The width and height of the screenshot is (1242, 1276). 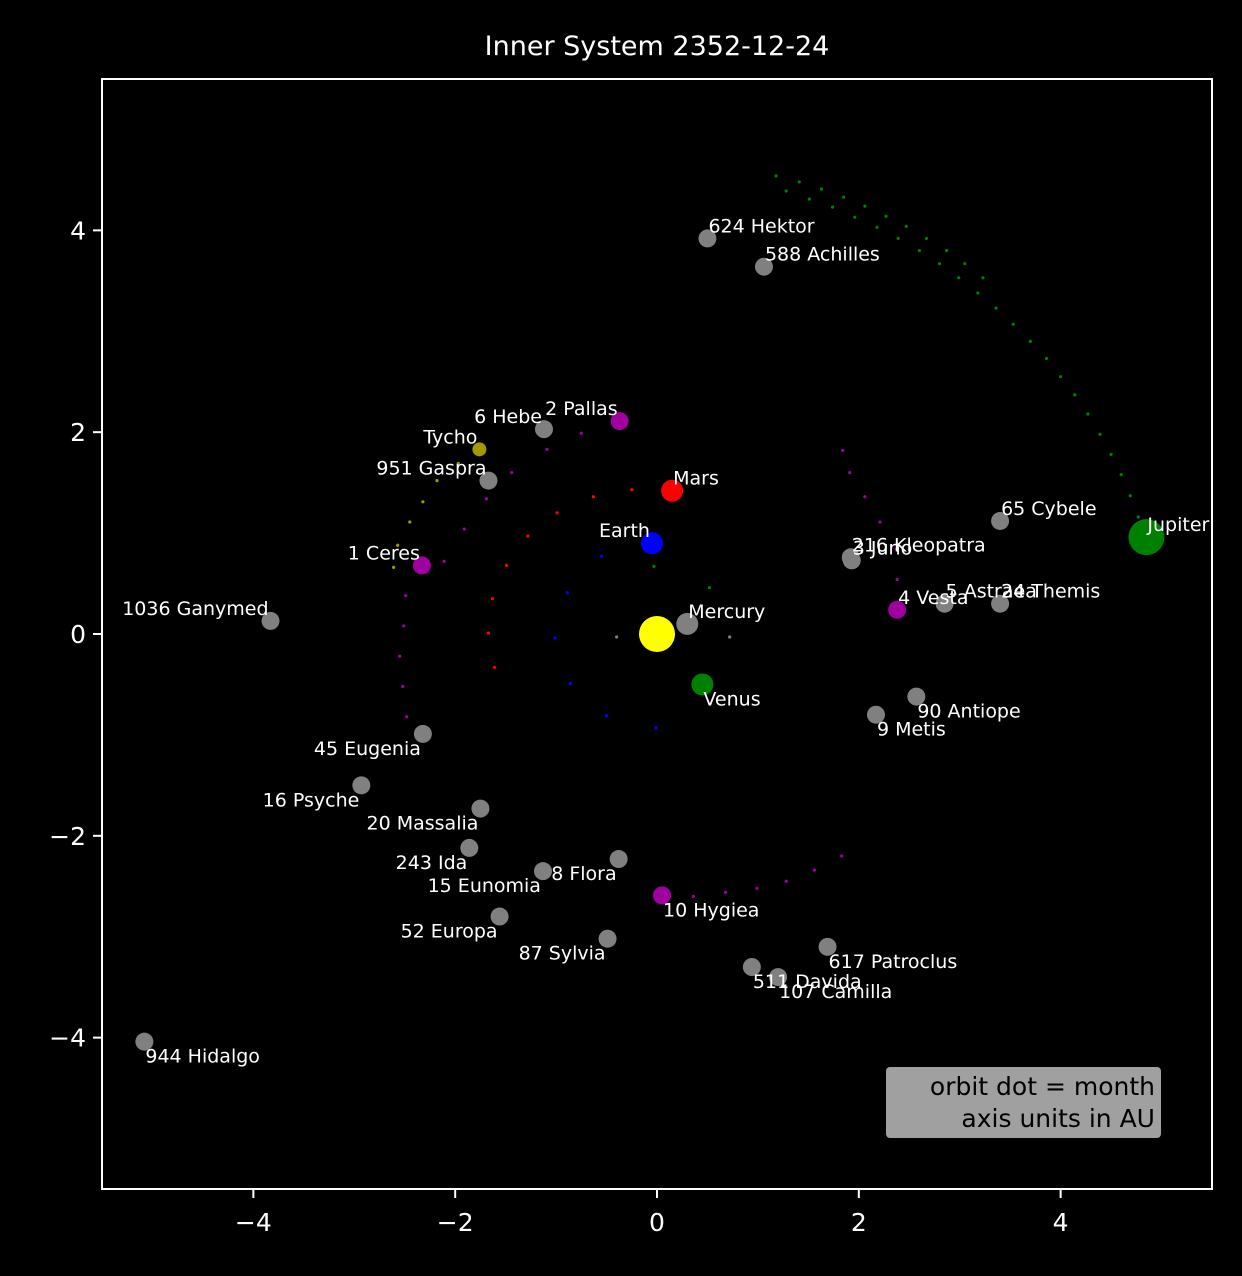 I want to click on body-label-511-davida: 511 Davida, so click(x=807, y=982).